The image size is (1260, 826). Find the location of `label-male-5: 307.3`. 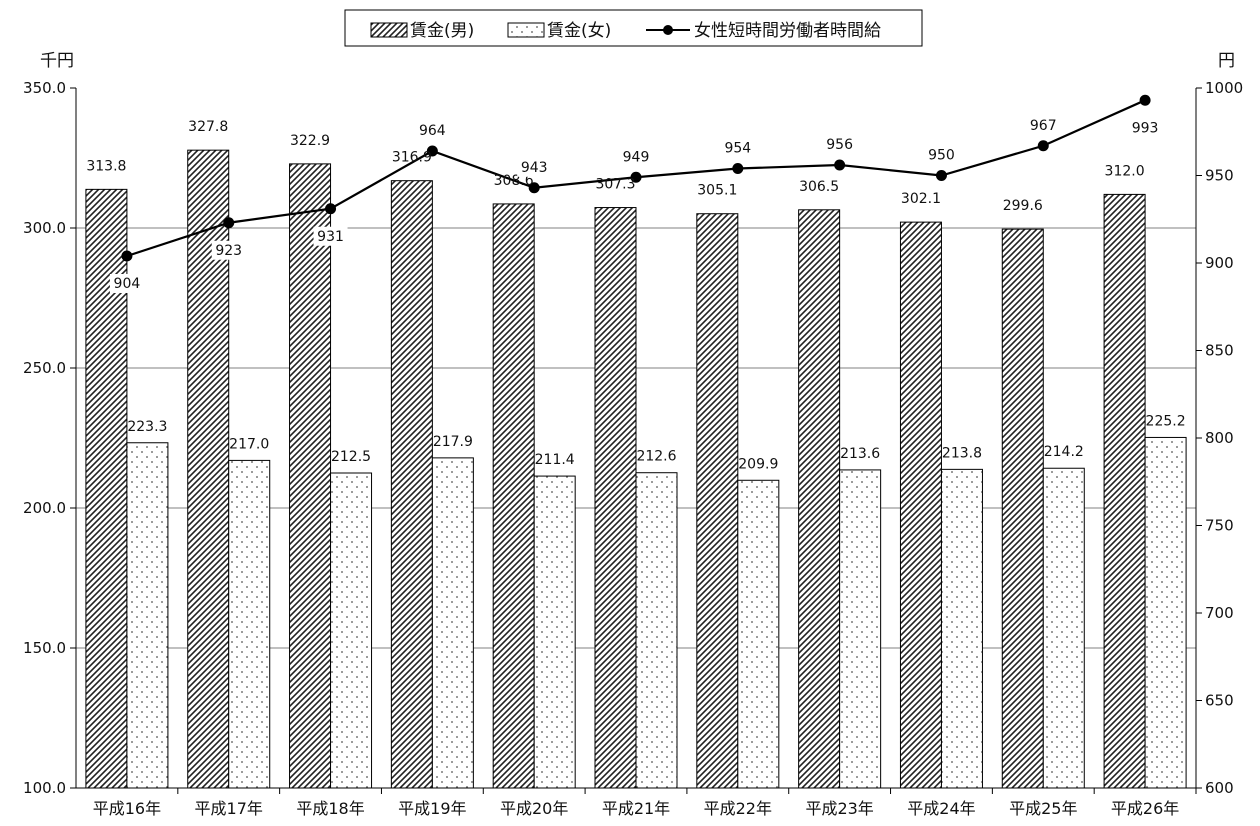

label-male-5: 307.3 is located at coordinates (615, 185).